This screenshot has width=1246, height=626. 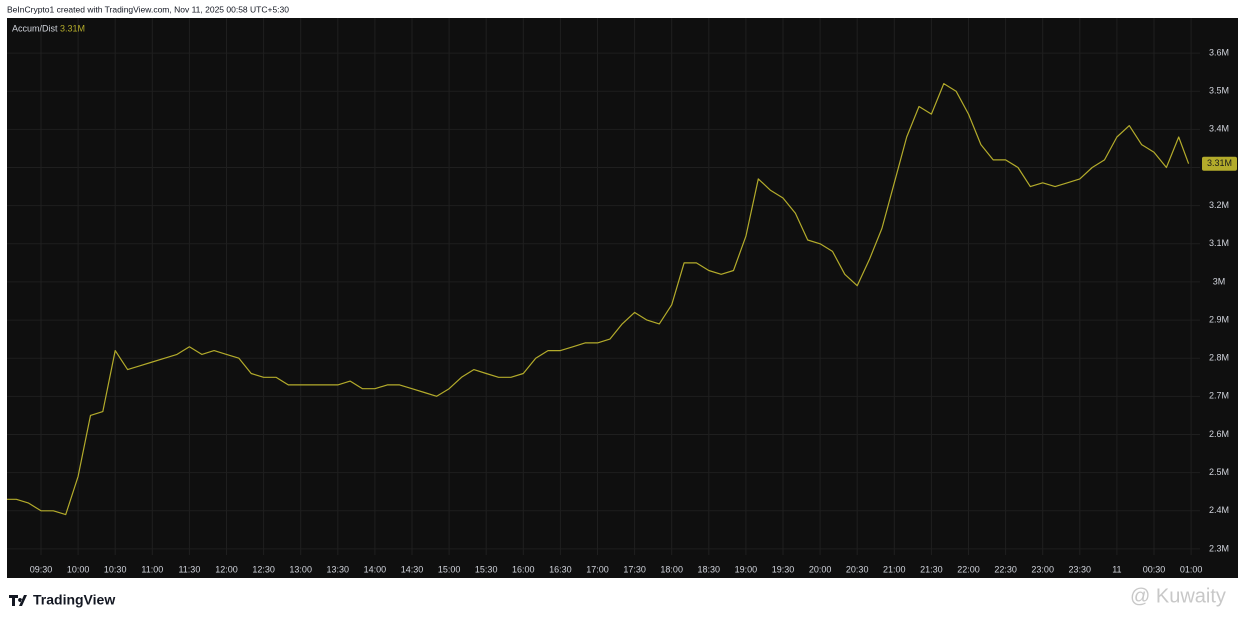 What do you see at coordinates (1219, 243) in the screenshot?
I see `y-tick-label: 3.1M` at bounding box center [1219, 243].